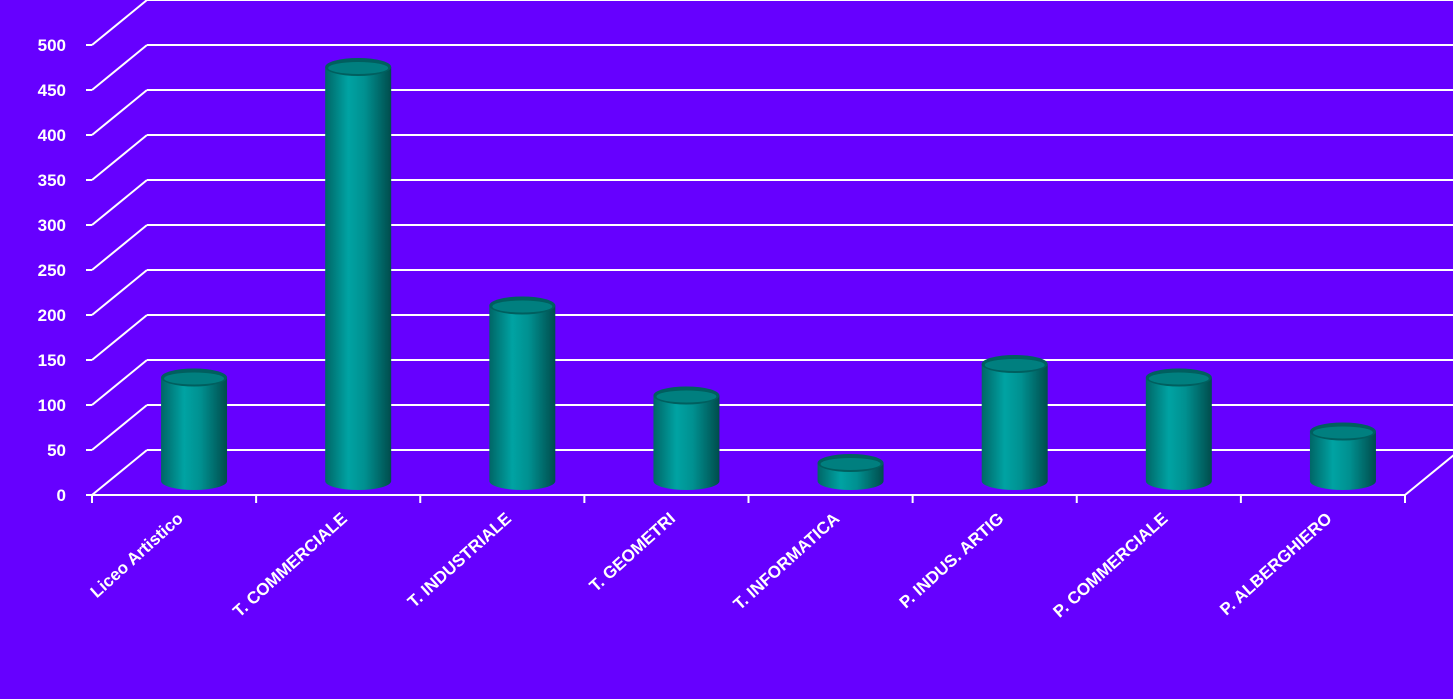 This screenshot has width=1453, height=699. Describe the element at coordinates (1428, 475) in the screenshot. I see `floor-edge-line` at that location.